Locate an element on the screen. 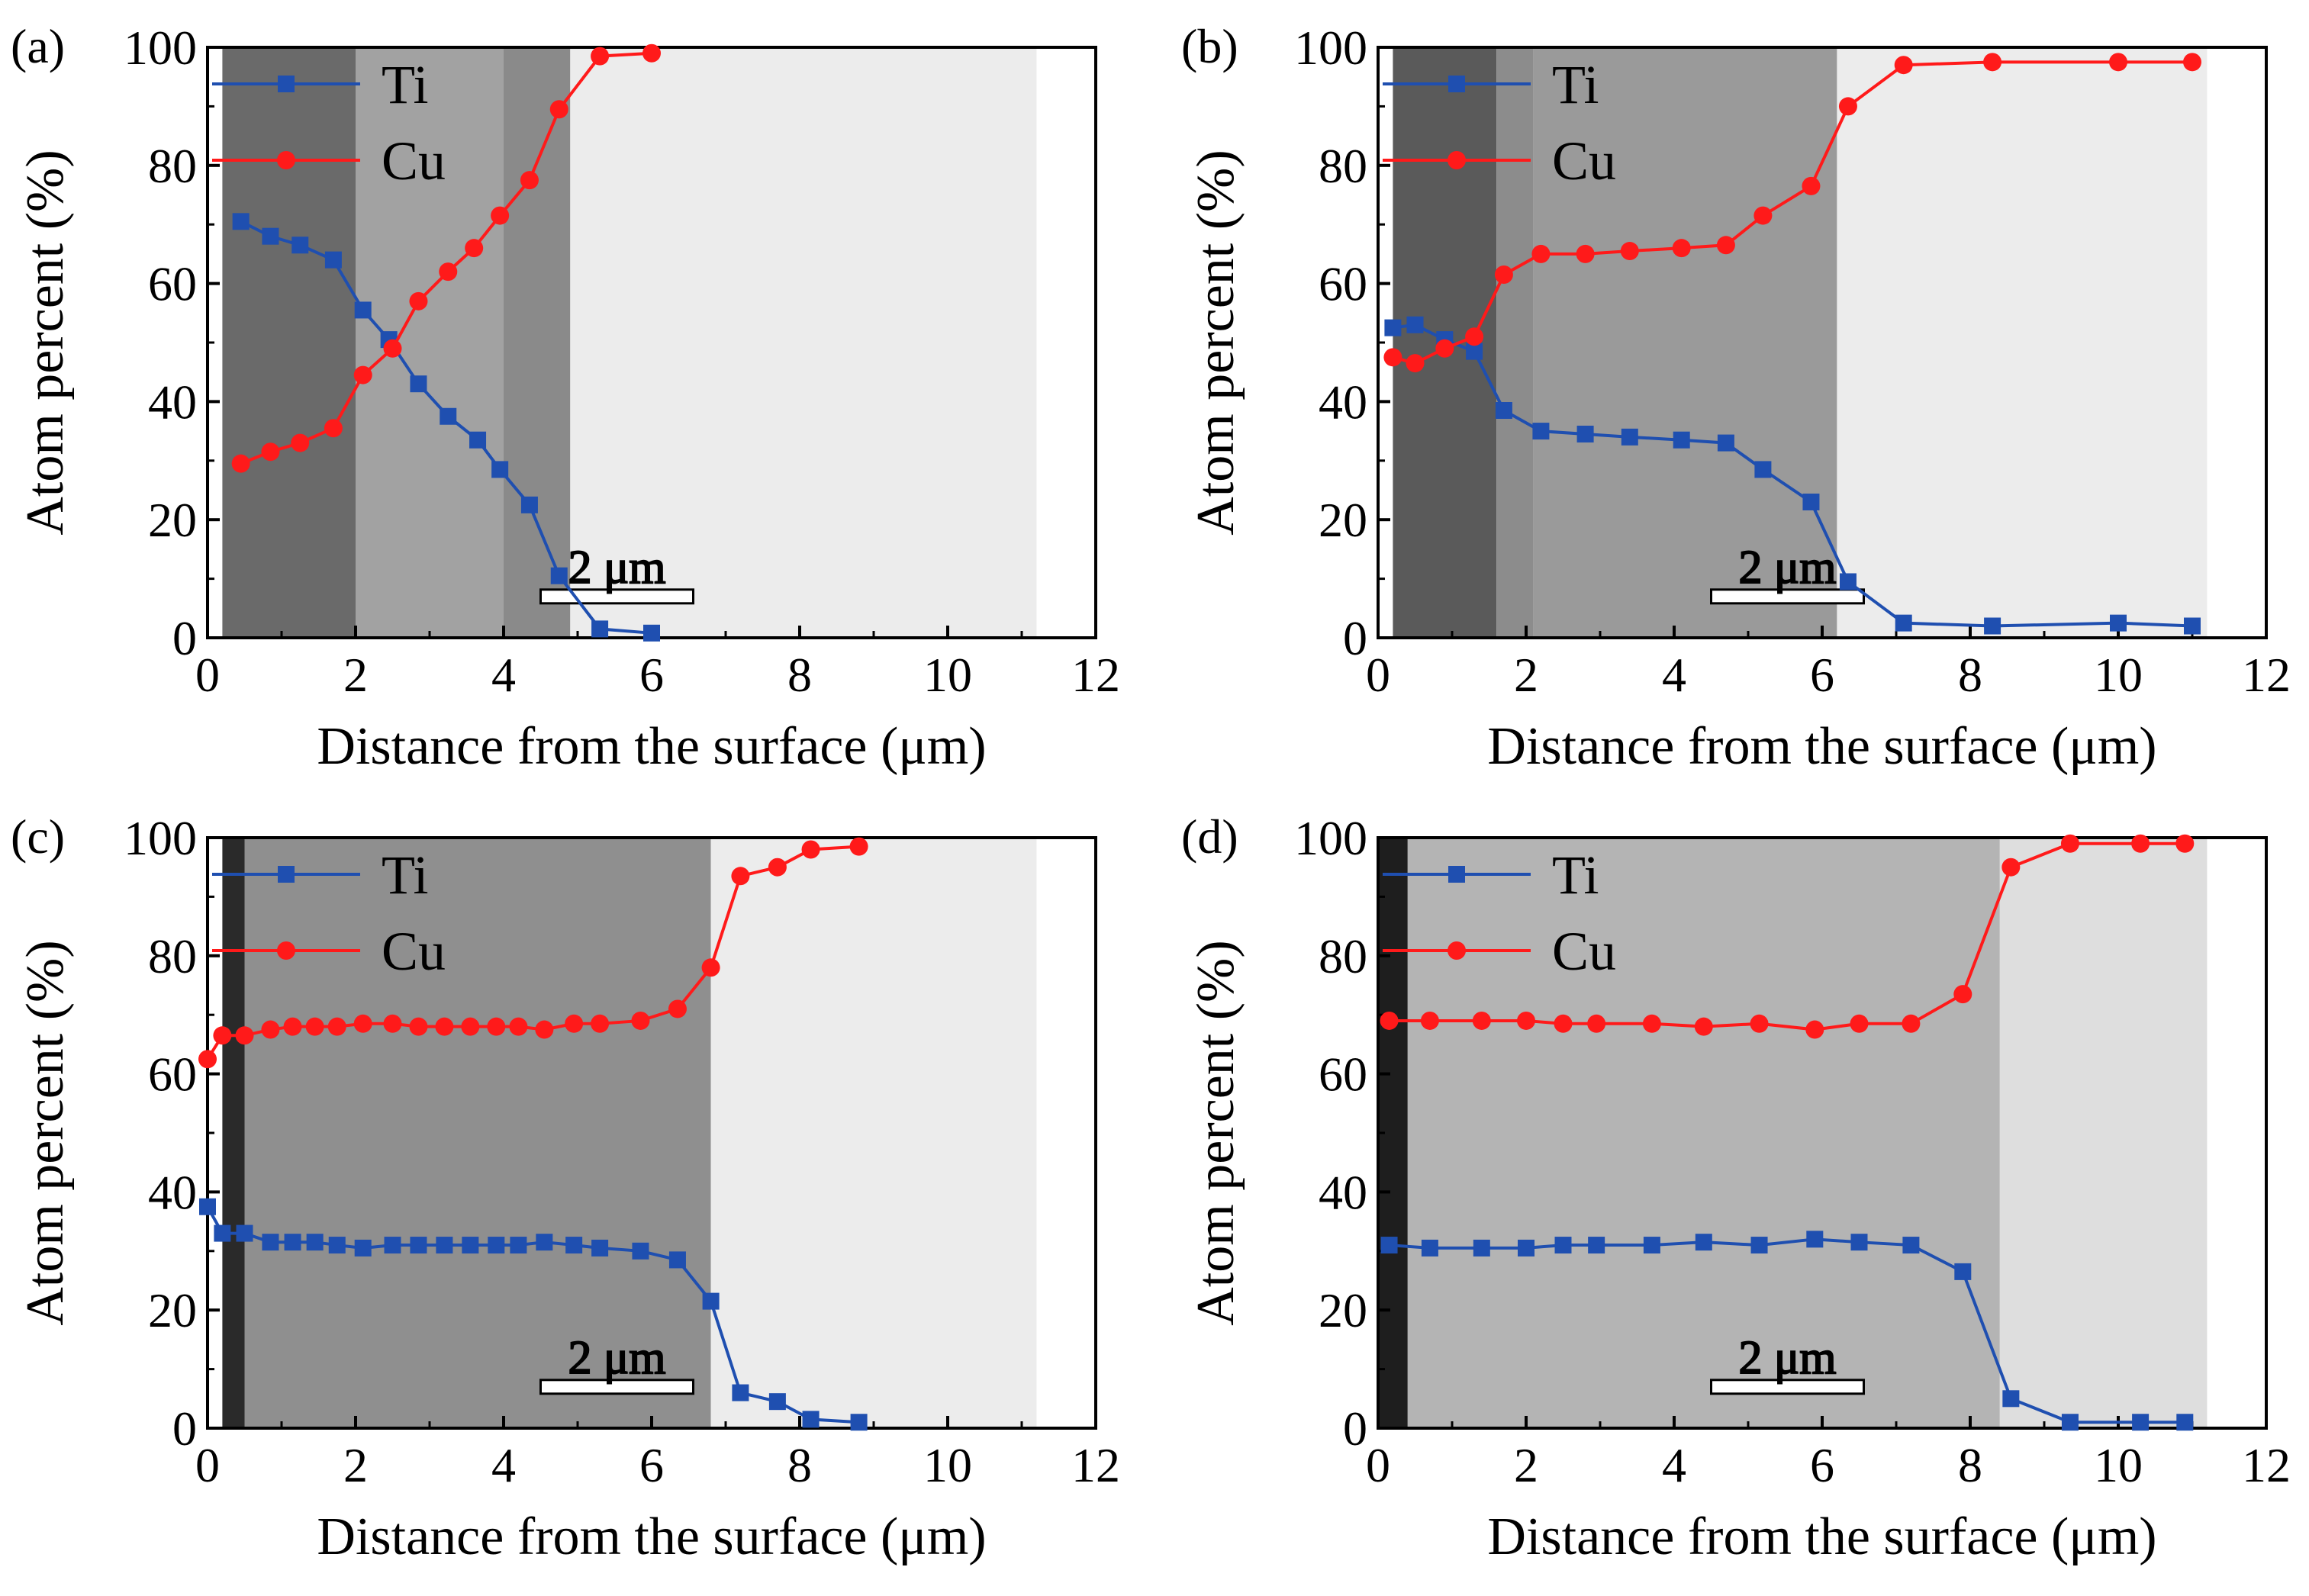 The image size is (2309, 1596). scale-bar-label: 2 μm is located at coordinates (617, 568).